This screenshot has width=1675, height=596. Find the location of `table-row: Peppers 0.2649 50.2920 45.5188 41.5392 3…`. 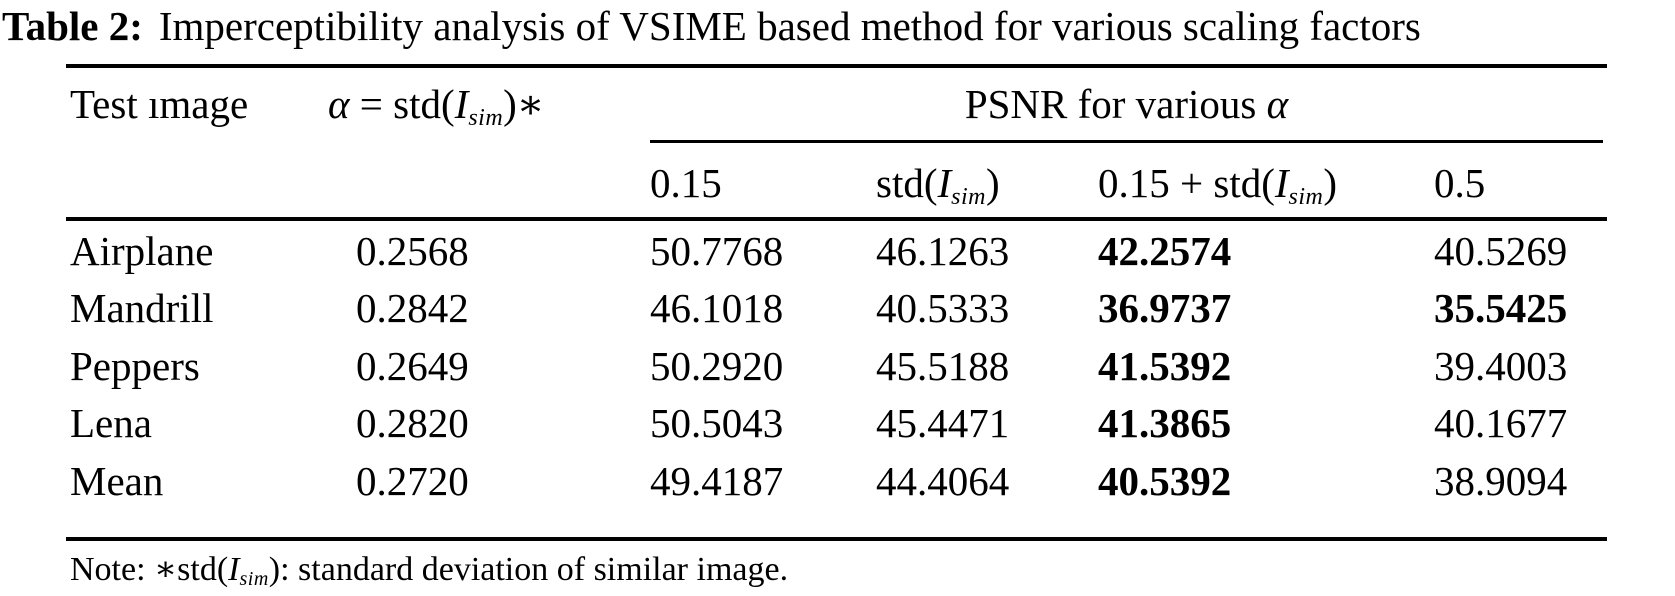

table-row: Peppers 0.2649 50.2920 45.5188 41.5392 3… is located at coordinates (836, 366).